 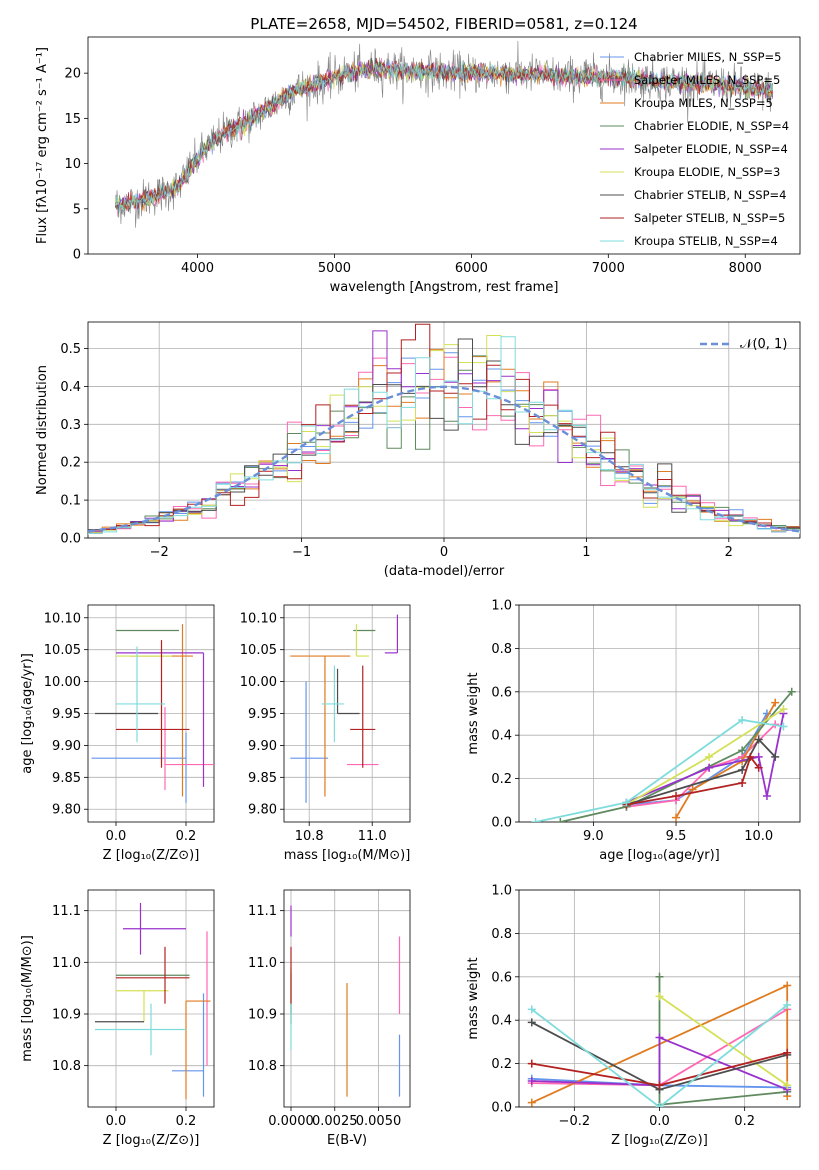 What do you see at coordinates (159, 552) in the screenshot?
I see `x-tick-label: −2` at bounding box center [159, 552].